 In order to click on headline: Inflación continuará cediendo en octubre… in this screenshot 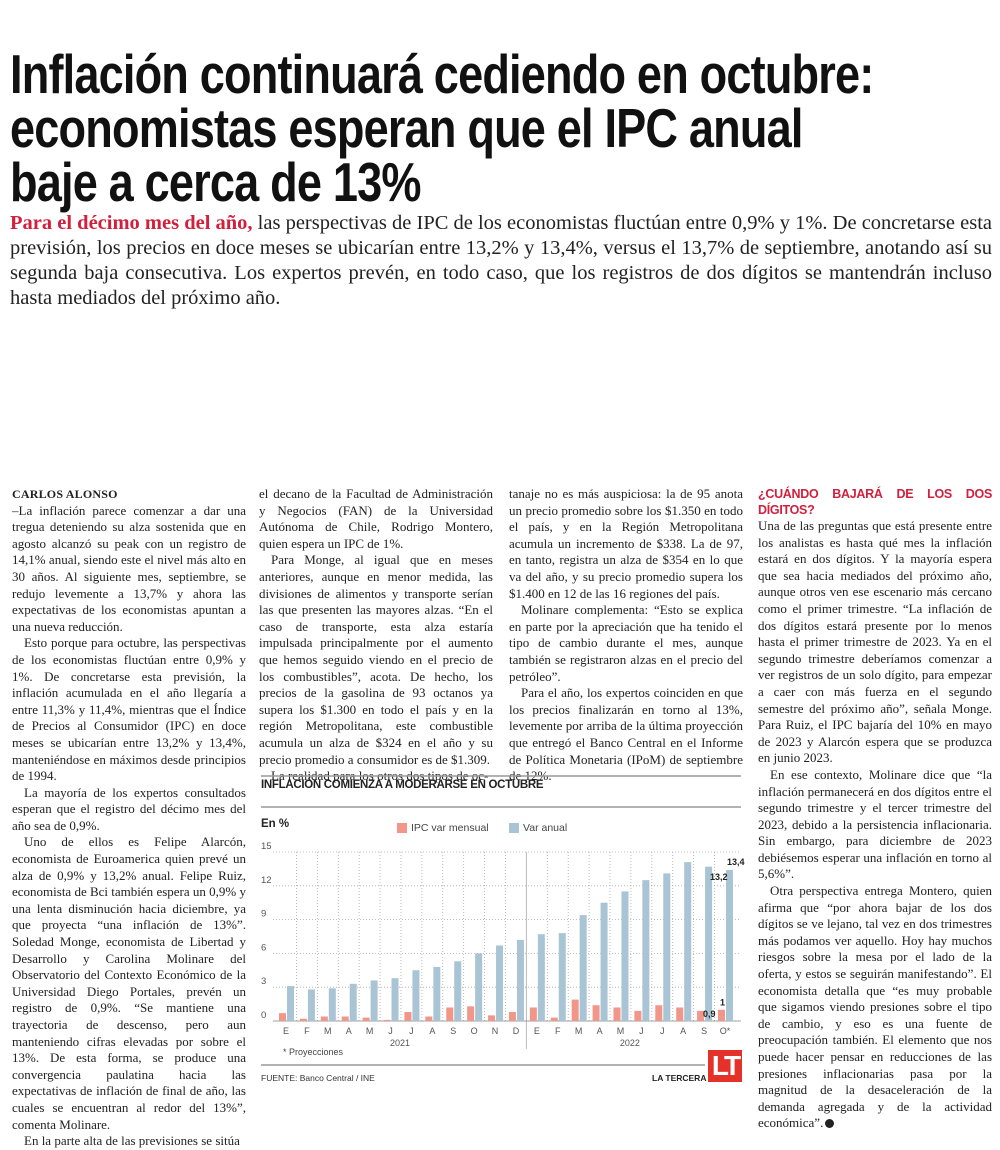, I will do `click(505, 129)`.